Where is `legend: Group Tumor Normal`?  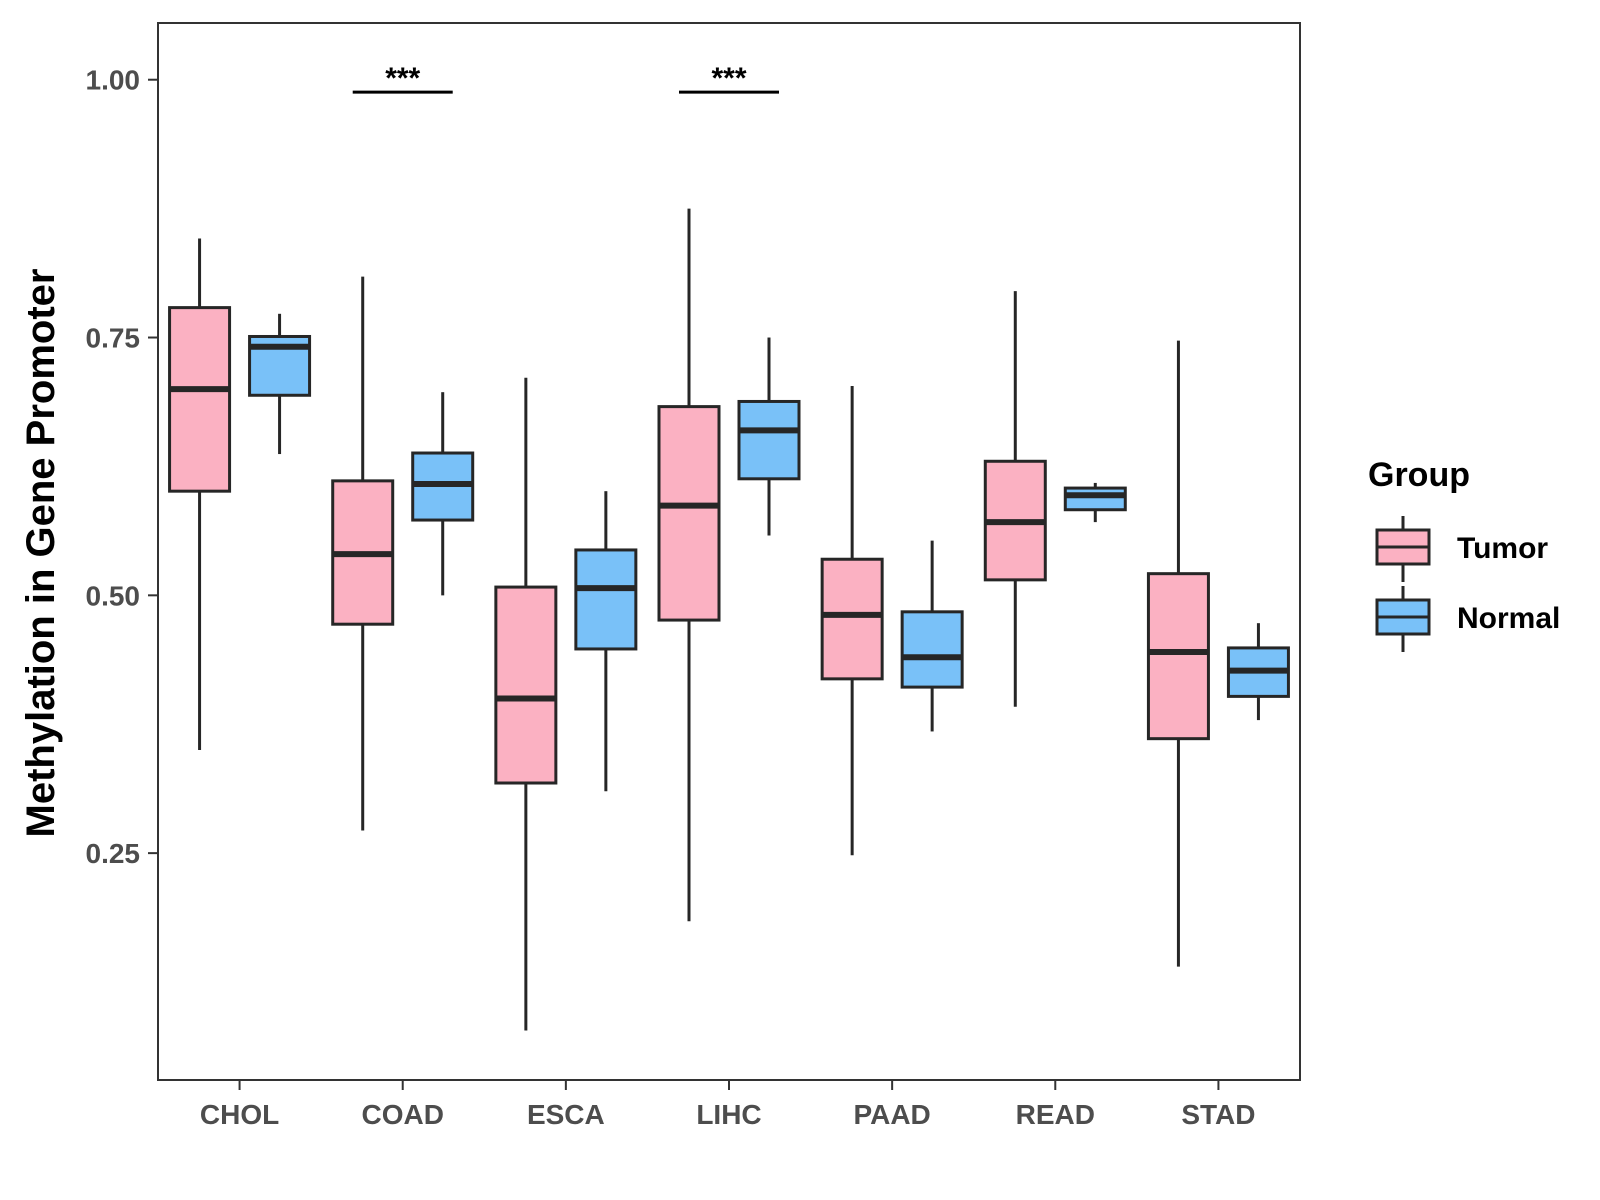 legend: Group Tumor Normal is located at coordinates (1464, 554).